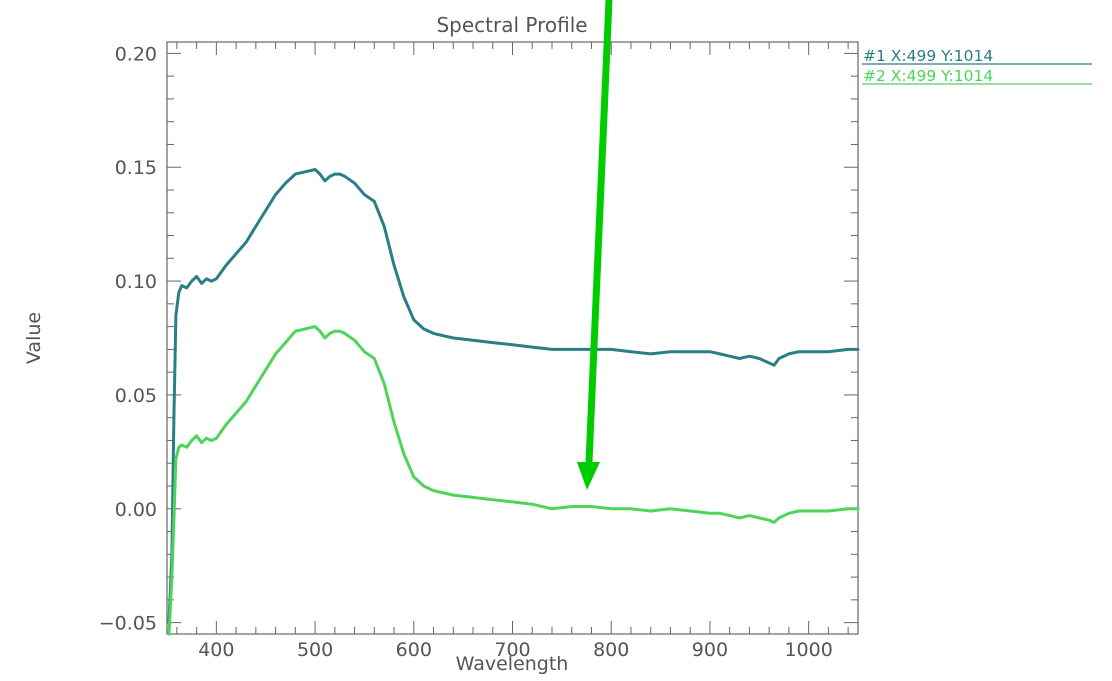 Image resolution: width=1112 pixels, height=681 pixels. I want to click on y-tick-label: 0.05, so click(136, 396).